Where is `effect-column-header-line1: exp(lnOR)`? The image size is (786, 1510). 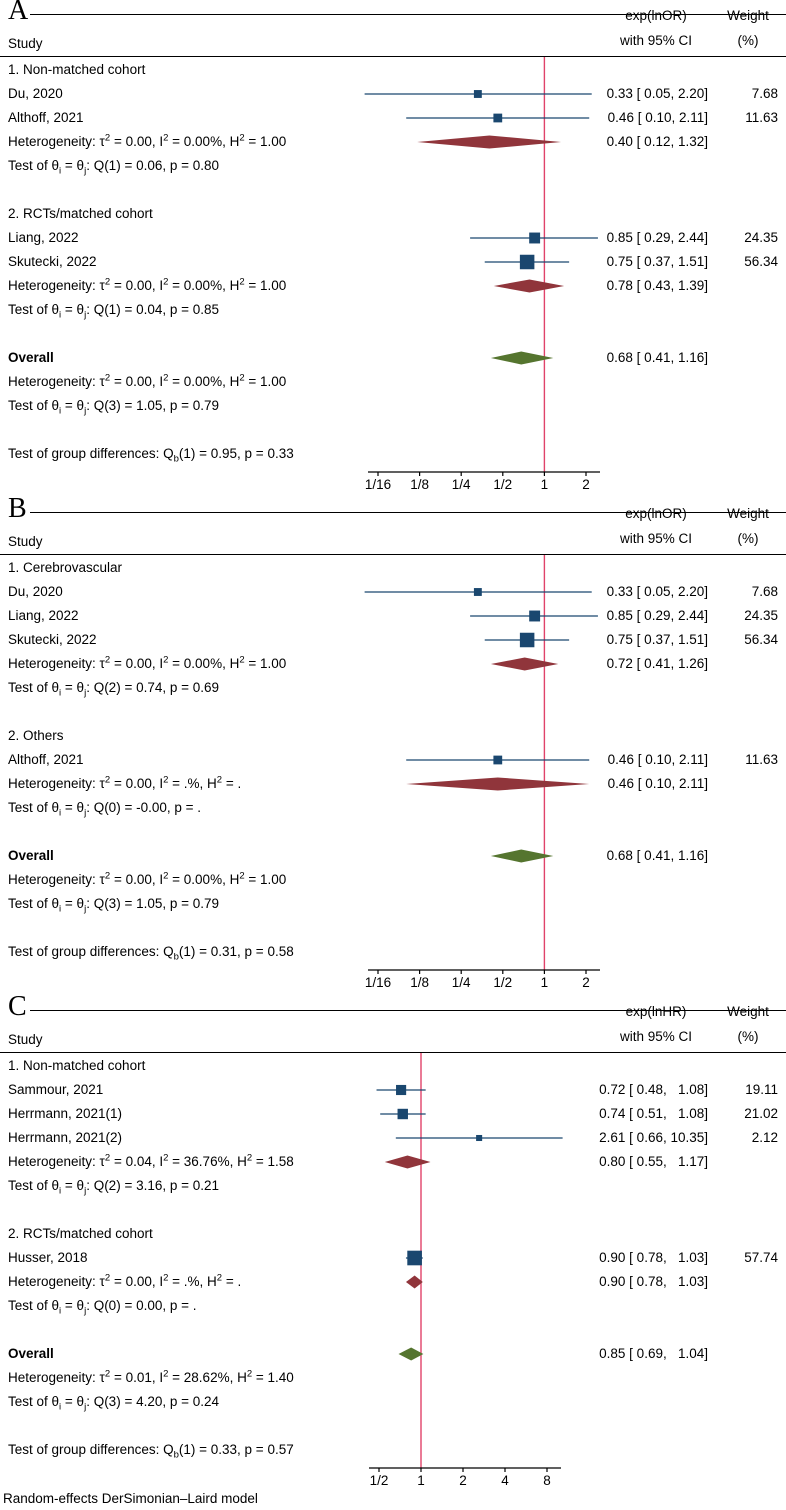 effect-column-header-line1: exp(lnOR) is located at coordinates (656, 513).